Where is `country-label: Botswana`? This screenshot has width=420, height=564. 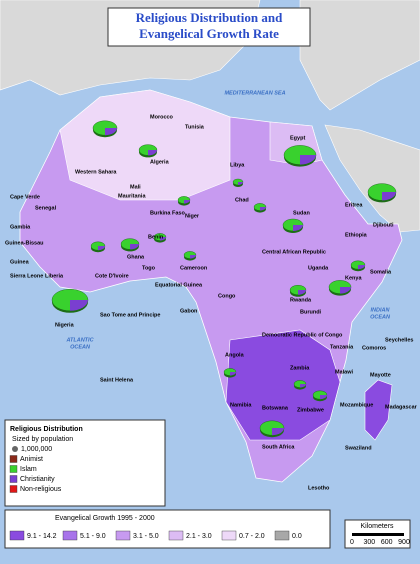 country-label: Botswana is located at coordinates (275, 408).